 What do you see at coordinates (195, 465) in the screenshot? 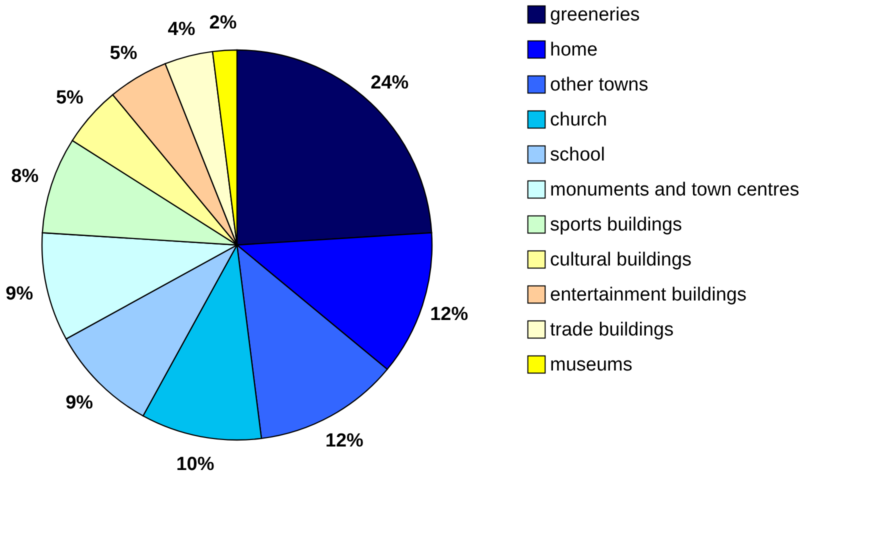
I see `data-label: 10%` at bounding box center [195, 465].